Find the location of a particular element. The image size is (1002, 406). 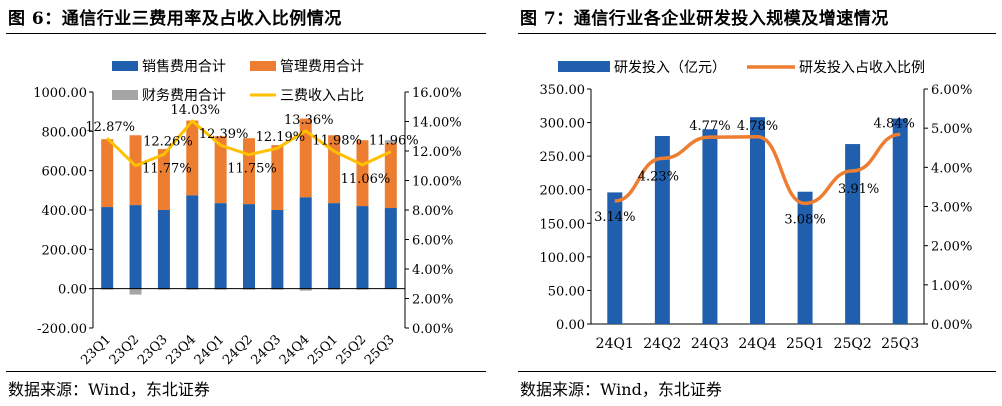

rd-ratio-data-label: 4.23% is located at coordinates (658, 176).